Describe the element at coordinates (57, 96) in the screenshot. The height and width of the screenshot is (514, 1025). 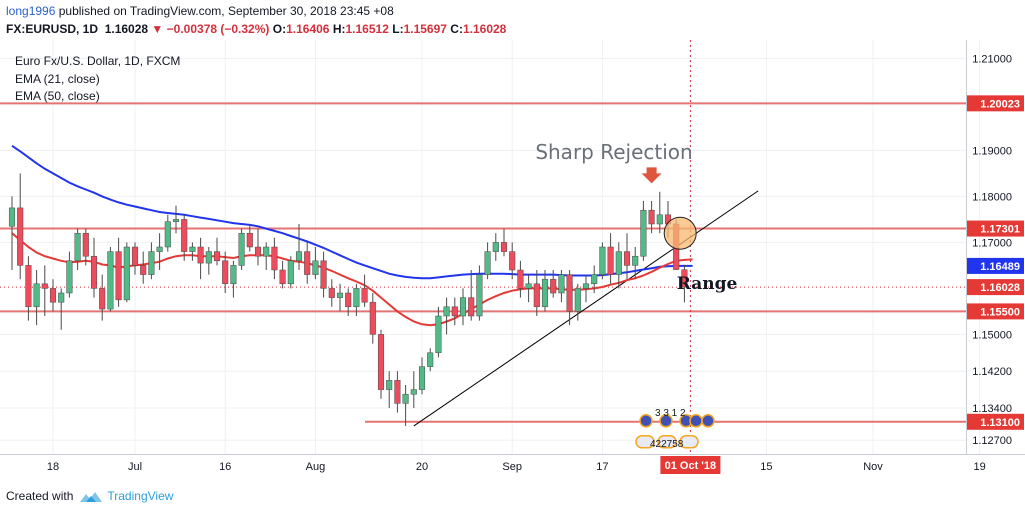
I see `legend-ema50: EMA (50, close)` at that location.